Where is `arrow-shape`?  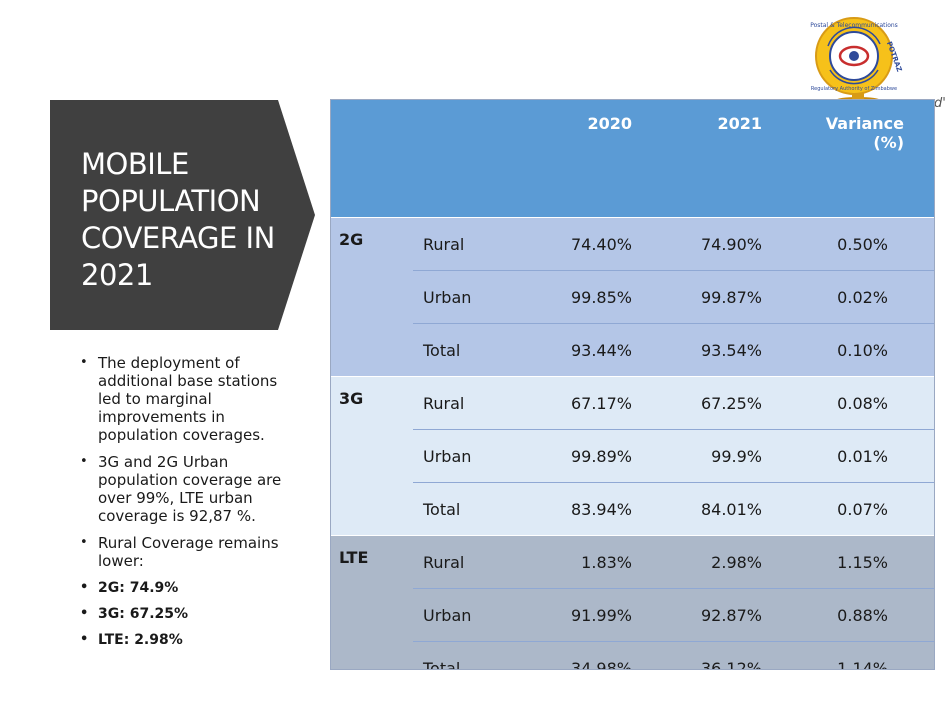
arrow-shape is located at coordinates (182, 215).